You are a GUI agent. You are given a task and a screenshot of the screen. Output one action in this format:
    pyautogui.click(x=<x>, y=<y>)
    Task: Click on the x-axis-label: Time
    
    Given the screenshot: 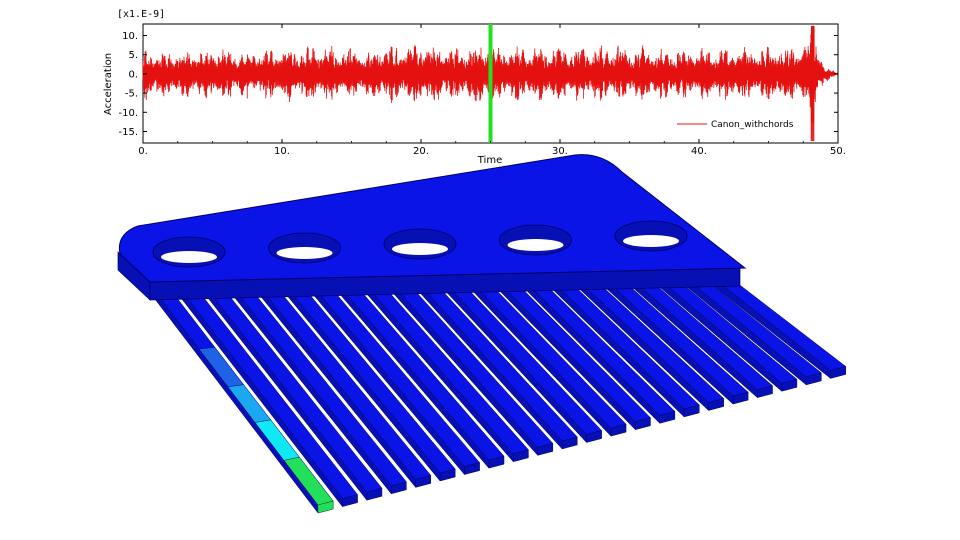 What is the action you would take?
    pyautogui.click(x=489, y=160)
    